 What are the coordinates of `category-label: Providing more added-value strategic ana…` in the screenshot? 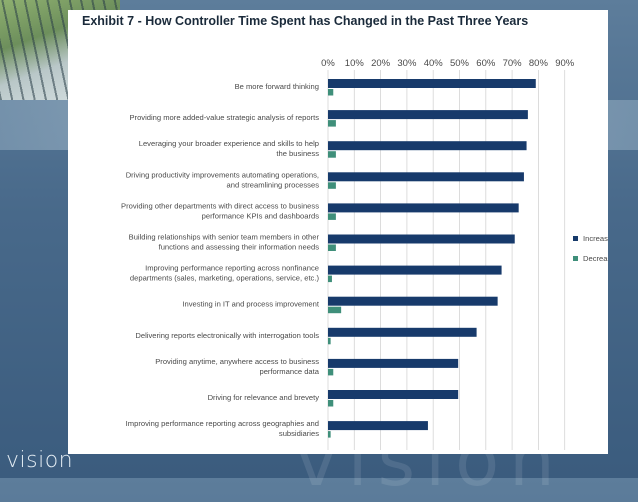 It's located at (224, 117).